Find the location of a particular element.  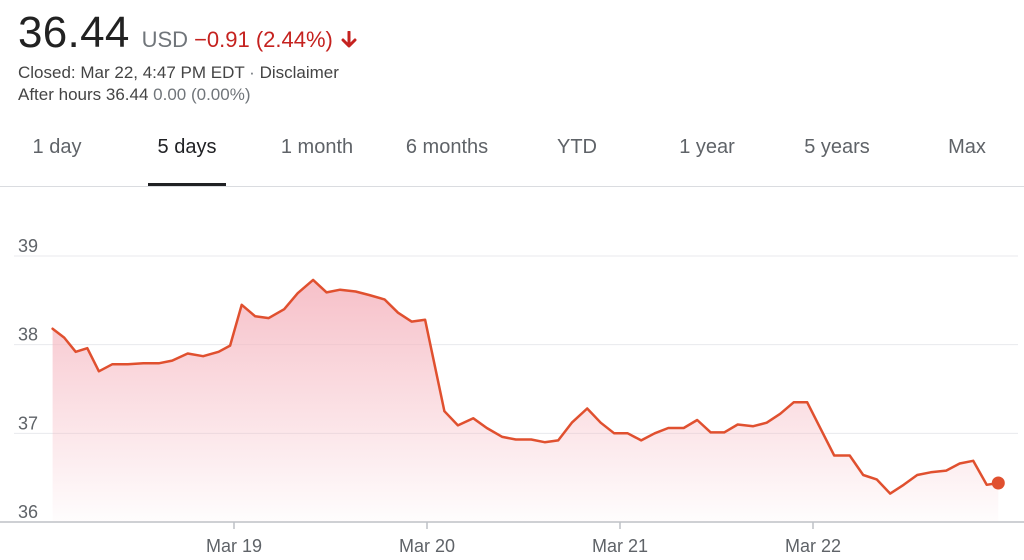

current-price: 36.44 is located at coordinates (74, 32).